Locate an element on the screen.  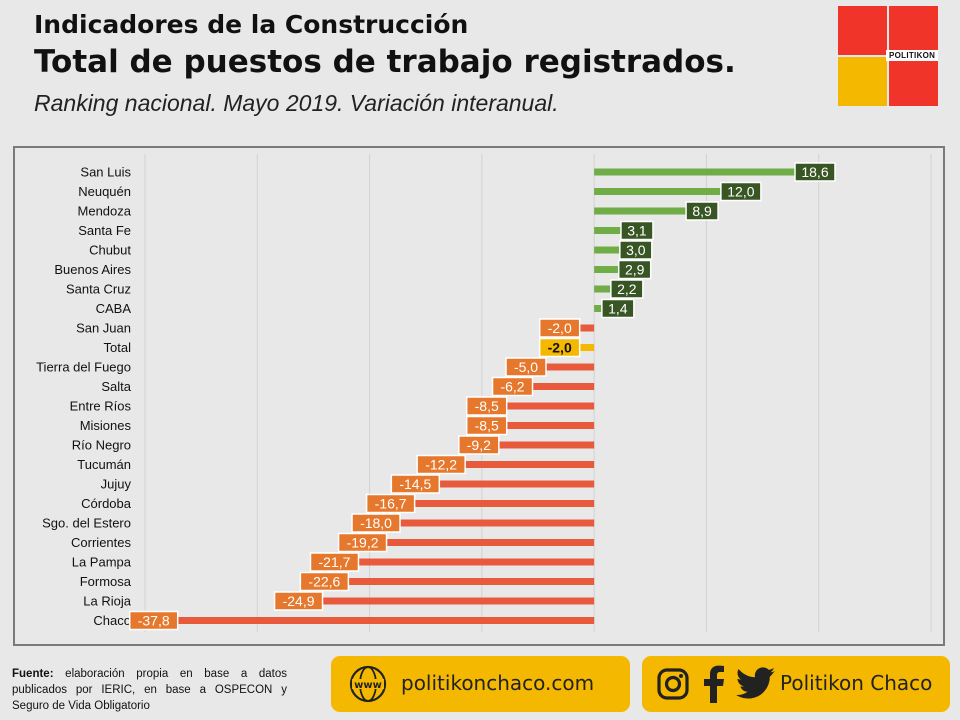
category-label: Tierra del Fuego is located at coordinates (83, 367).